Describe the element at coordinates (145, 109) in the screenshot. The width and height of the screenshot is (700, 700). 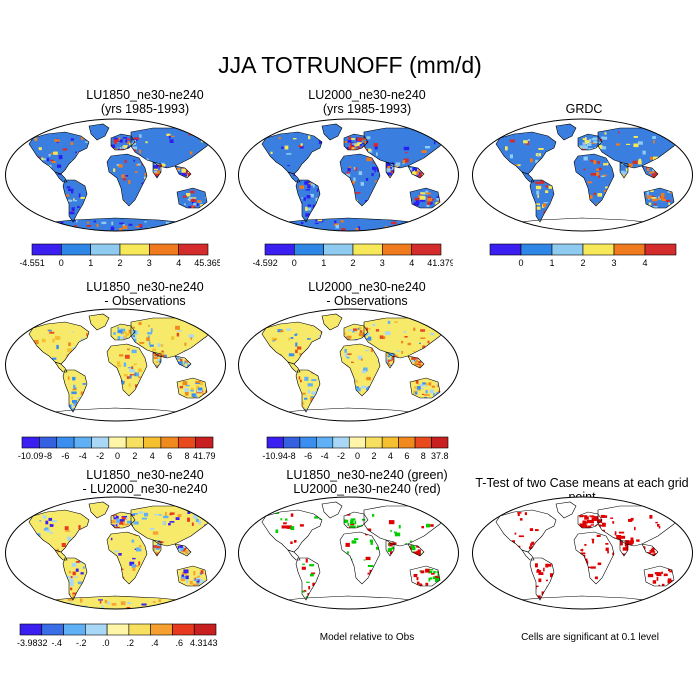
I see `panel-1-title-line-2: (yrs 1985-1993)` at that location.